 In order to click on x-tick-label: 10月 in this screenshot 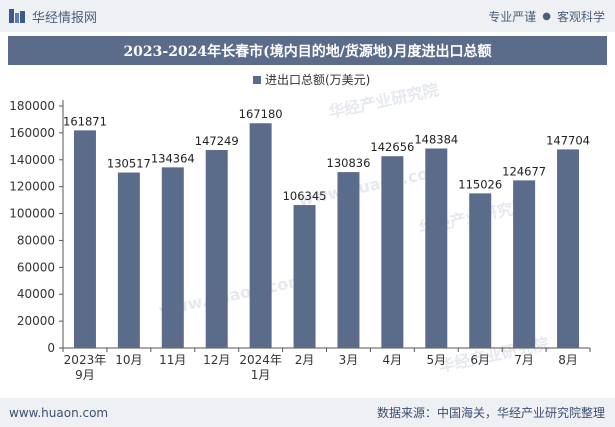, I will do `click(128, 360)`.